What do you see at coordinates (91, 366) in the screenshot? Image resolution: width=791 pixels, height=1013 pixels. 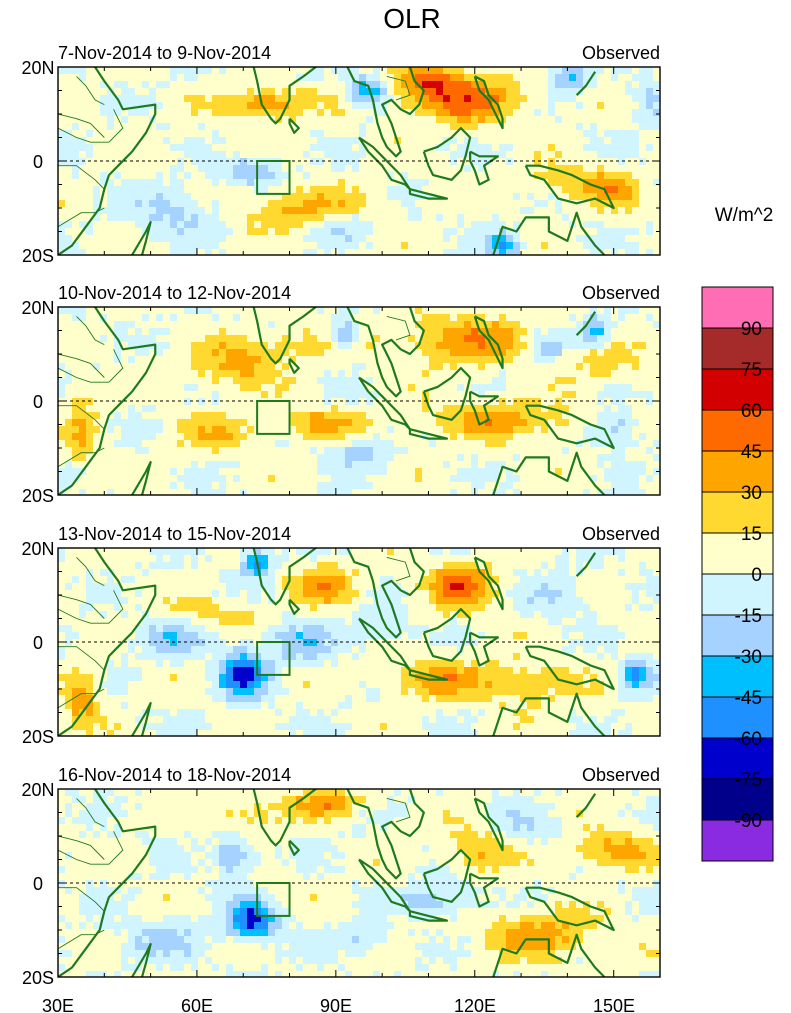 I see `country-border` at bounding box center [91, 366].